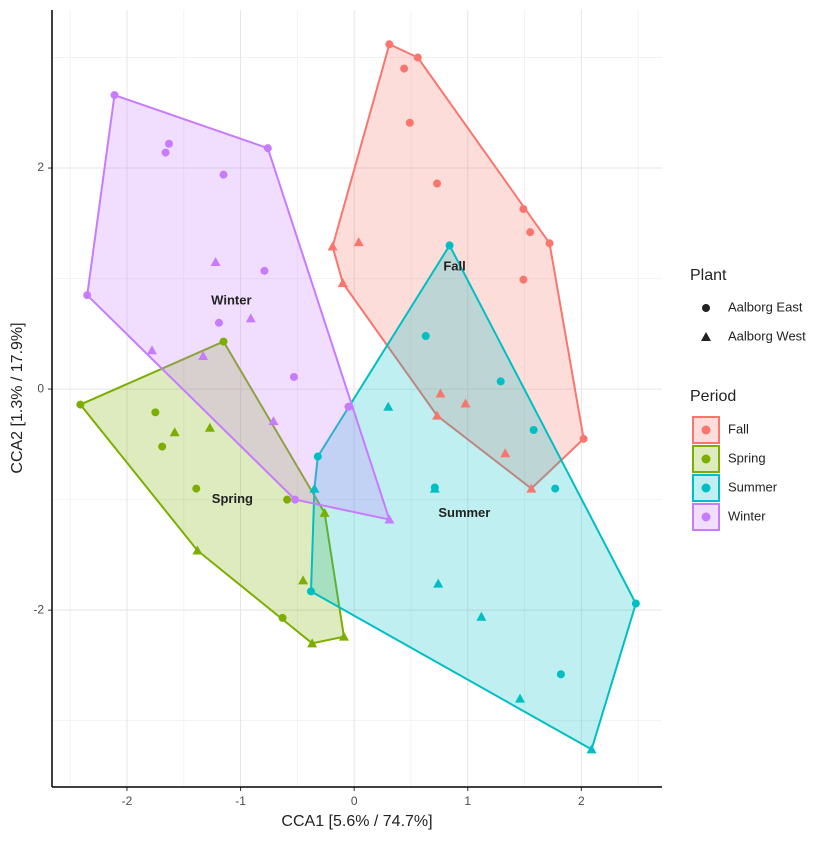  Describe the element at coordinates (747, 457) in the screenshot. I see `legend-label: Spring` at that location.